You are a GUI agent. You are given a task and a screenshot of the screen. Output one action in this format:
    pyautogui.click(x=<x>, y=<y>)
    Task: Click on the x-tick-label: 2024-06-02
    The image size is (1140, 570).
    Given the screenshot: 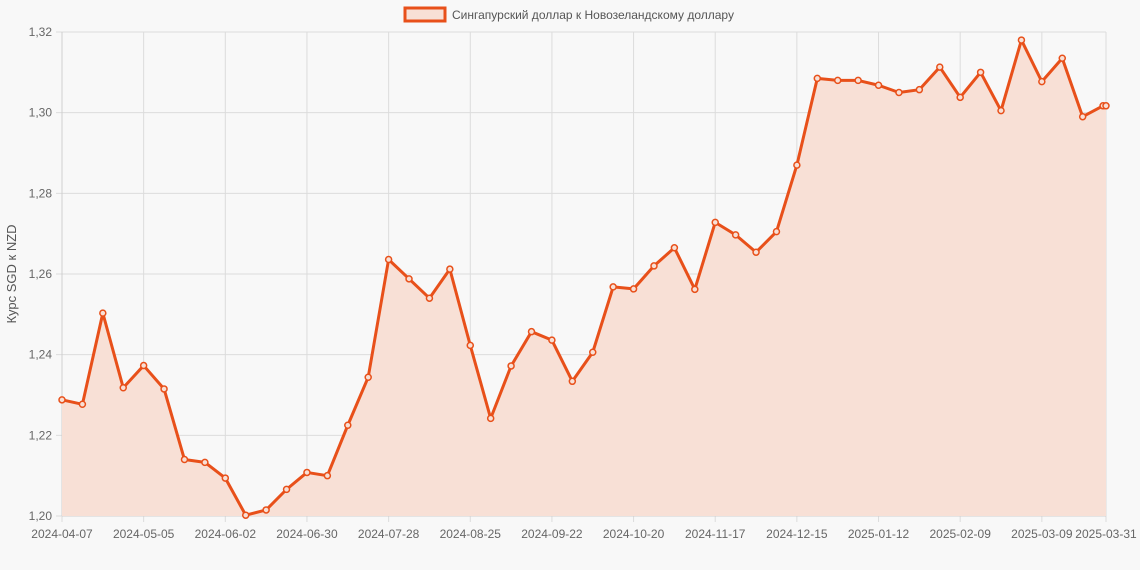 What is the action you would take?
    pyautogui.click(x=226, y=534)
    